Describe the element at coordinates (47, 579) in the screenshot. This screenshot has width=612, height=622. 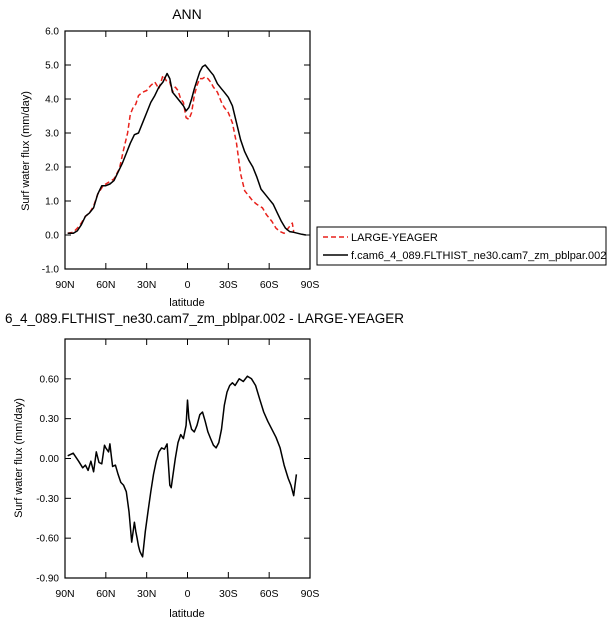
I see `bottom-y-tick-label: -0.90` at that location.